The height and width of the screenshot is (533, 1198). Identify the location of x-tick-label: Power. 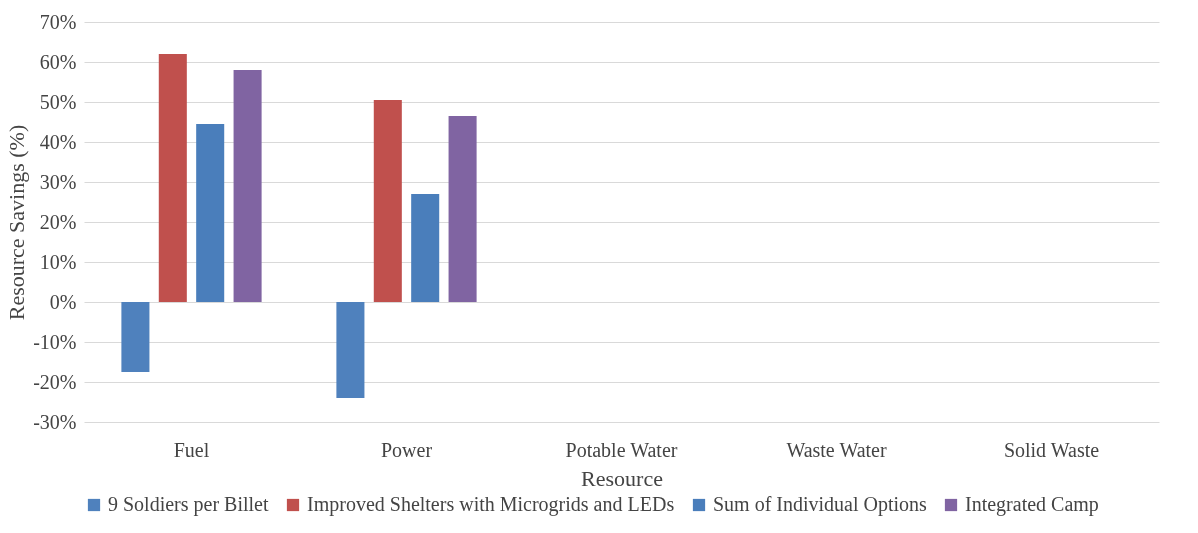
(406, 449).